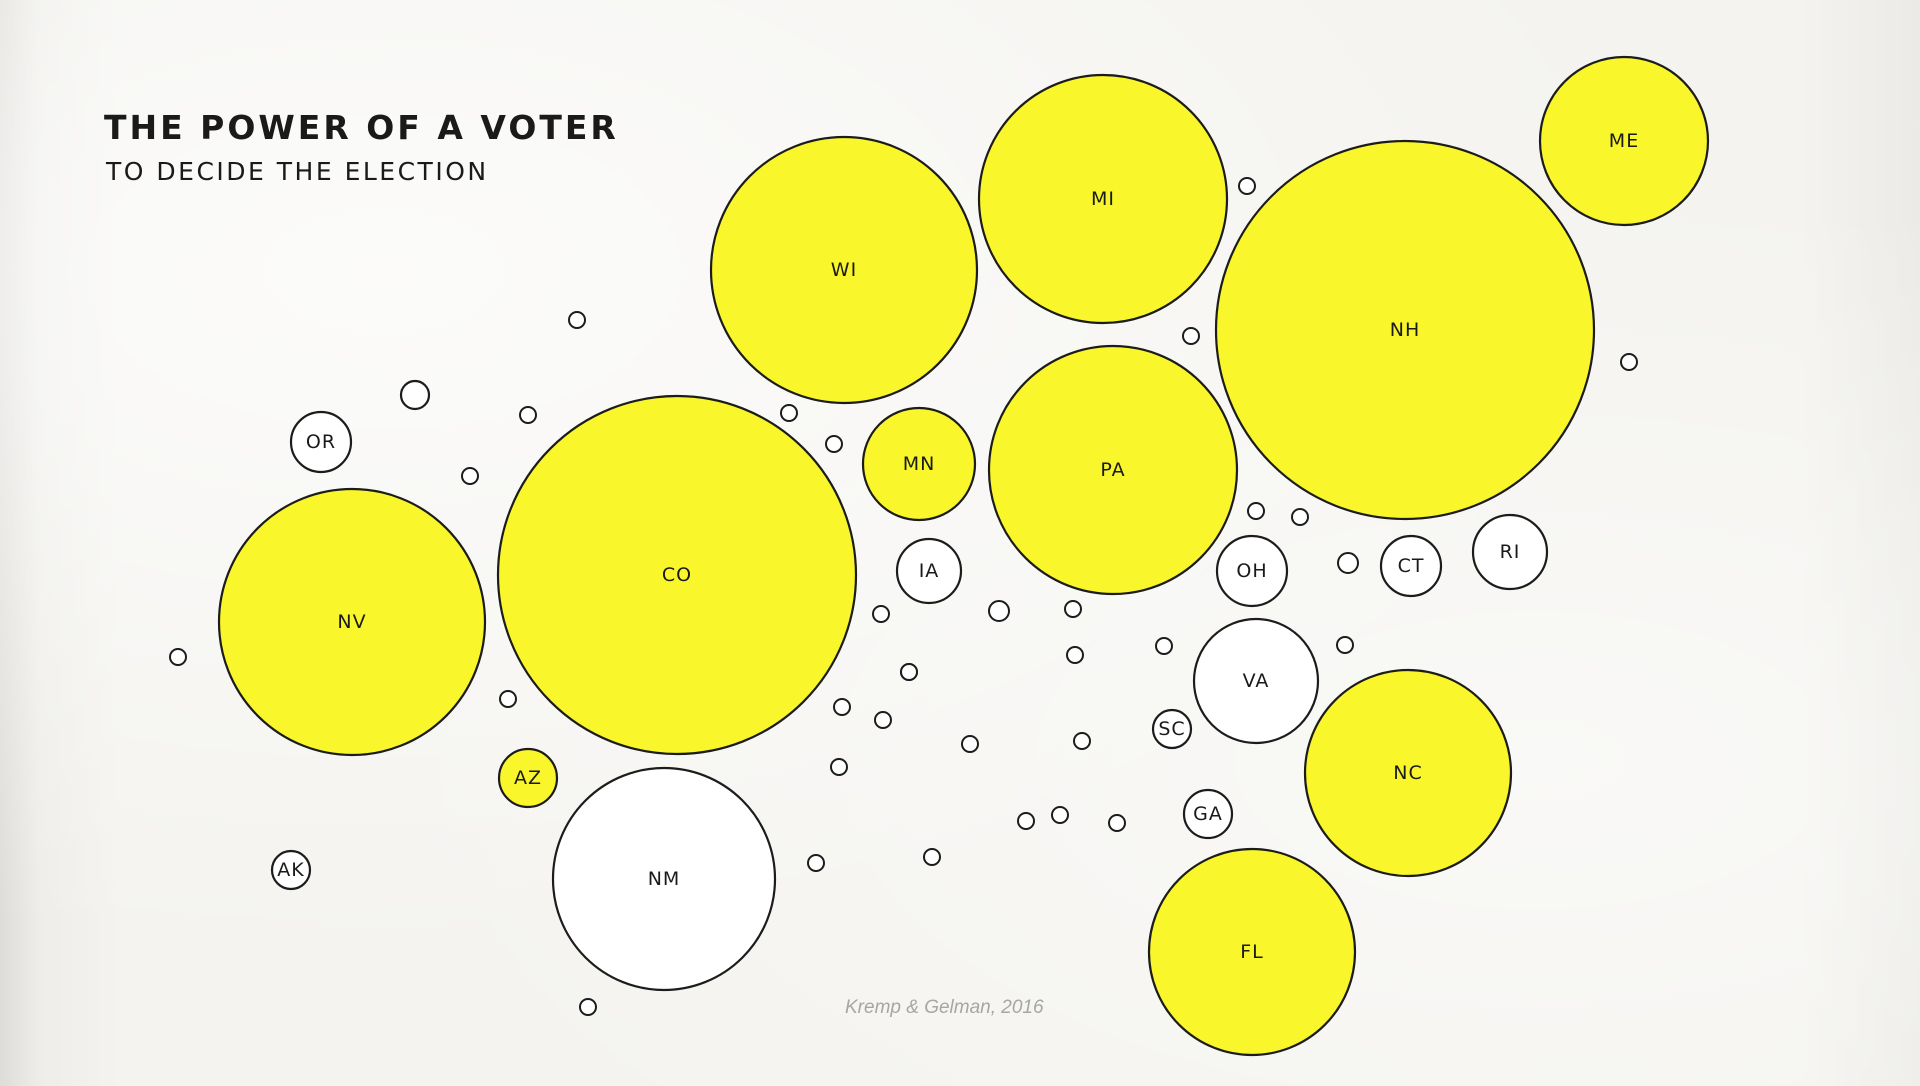  I want to click on bubble-label-ri: RI, so click(1510, 552).